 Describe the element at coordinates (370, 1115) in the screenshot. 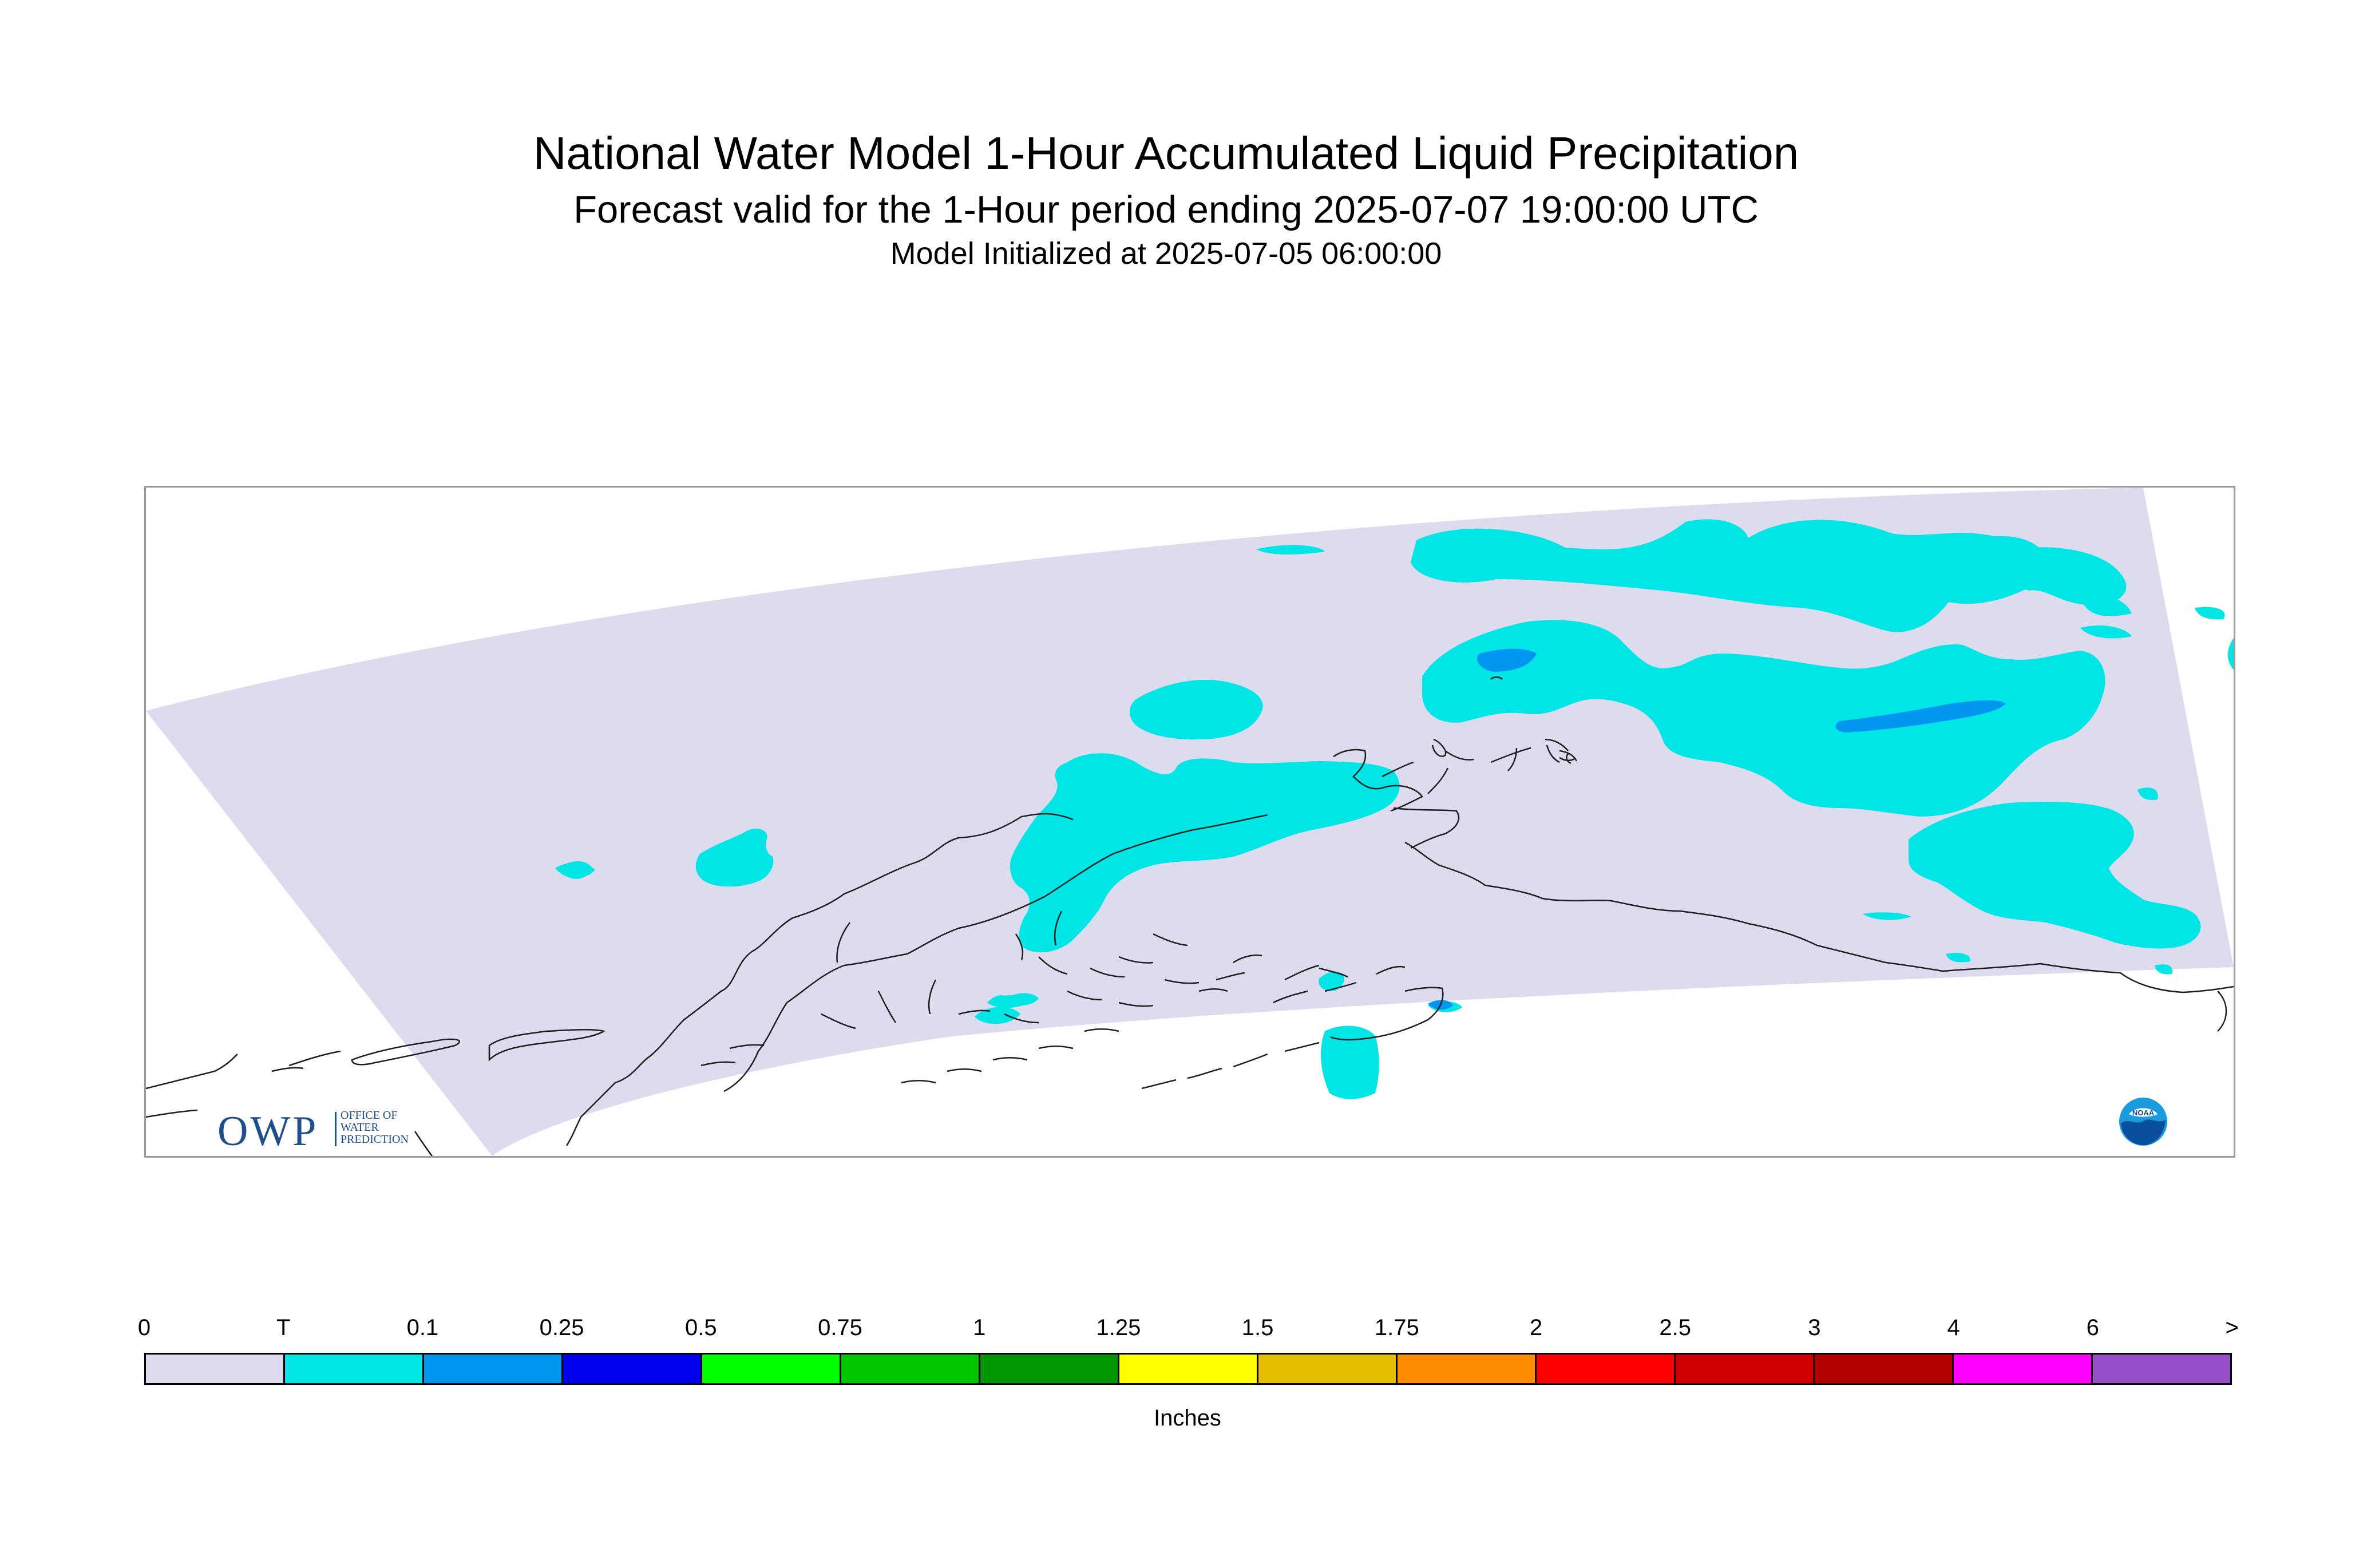

I see `owp-logo-word: OFFICE OF` at that location.